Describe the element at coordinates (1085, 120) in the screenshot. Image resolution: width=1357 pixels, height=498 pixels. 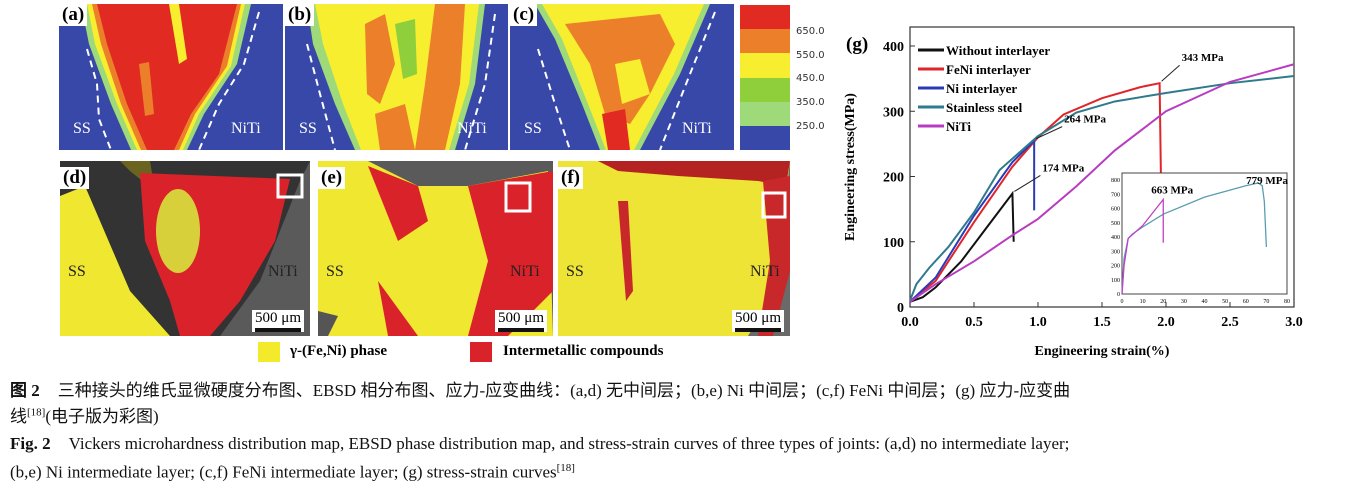
I see `annotation-label: 264 MPa` at that location.